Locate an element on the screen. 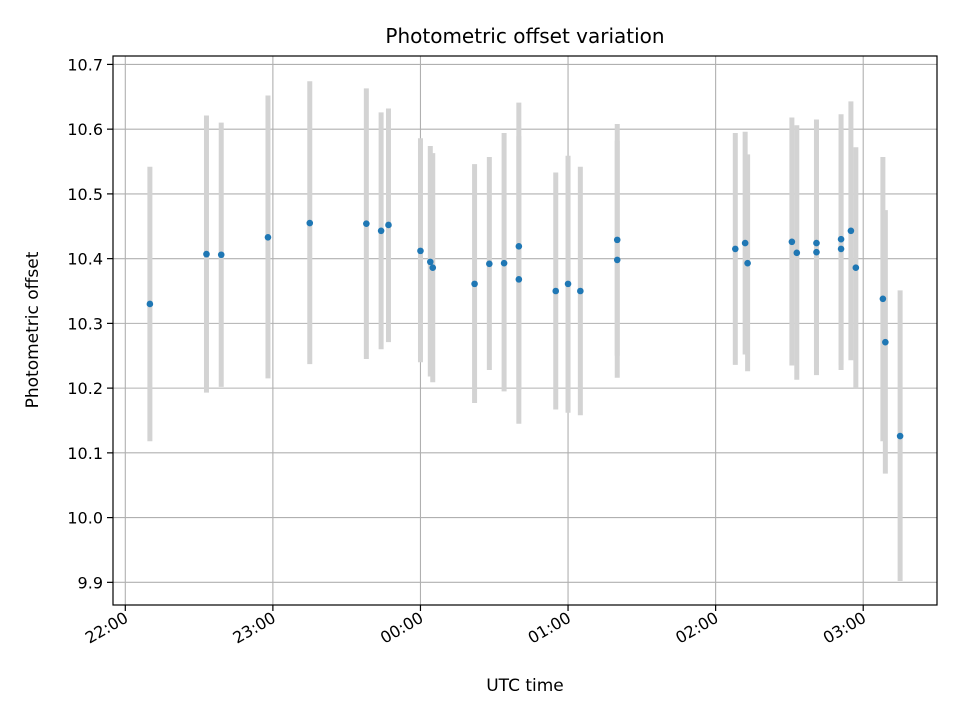 The image size is (960, 720). x-tick-label: 01:00 is located at coordinates (549, 628).